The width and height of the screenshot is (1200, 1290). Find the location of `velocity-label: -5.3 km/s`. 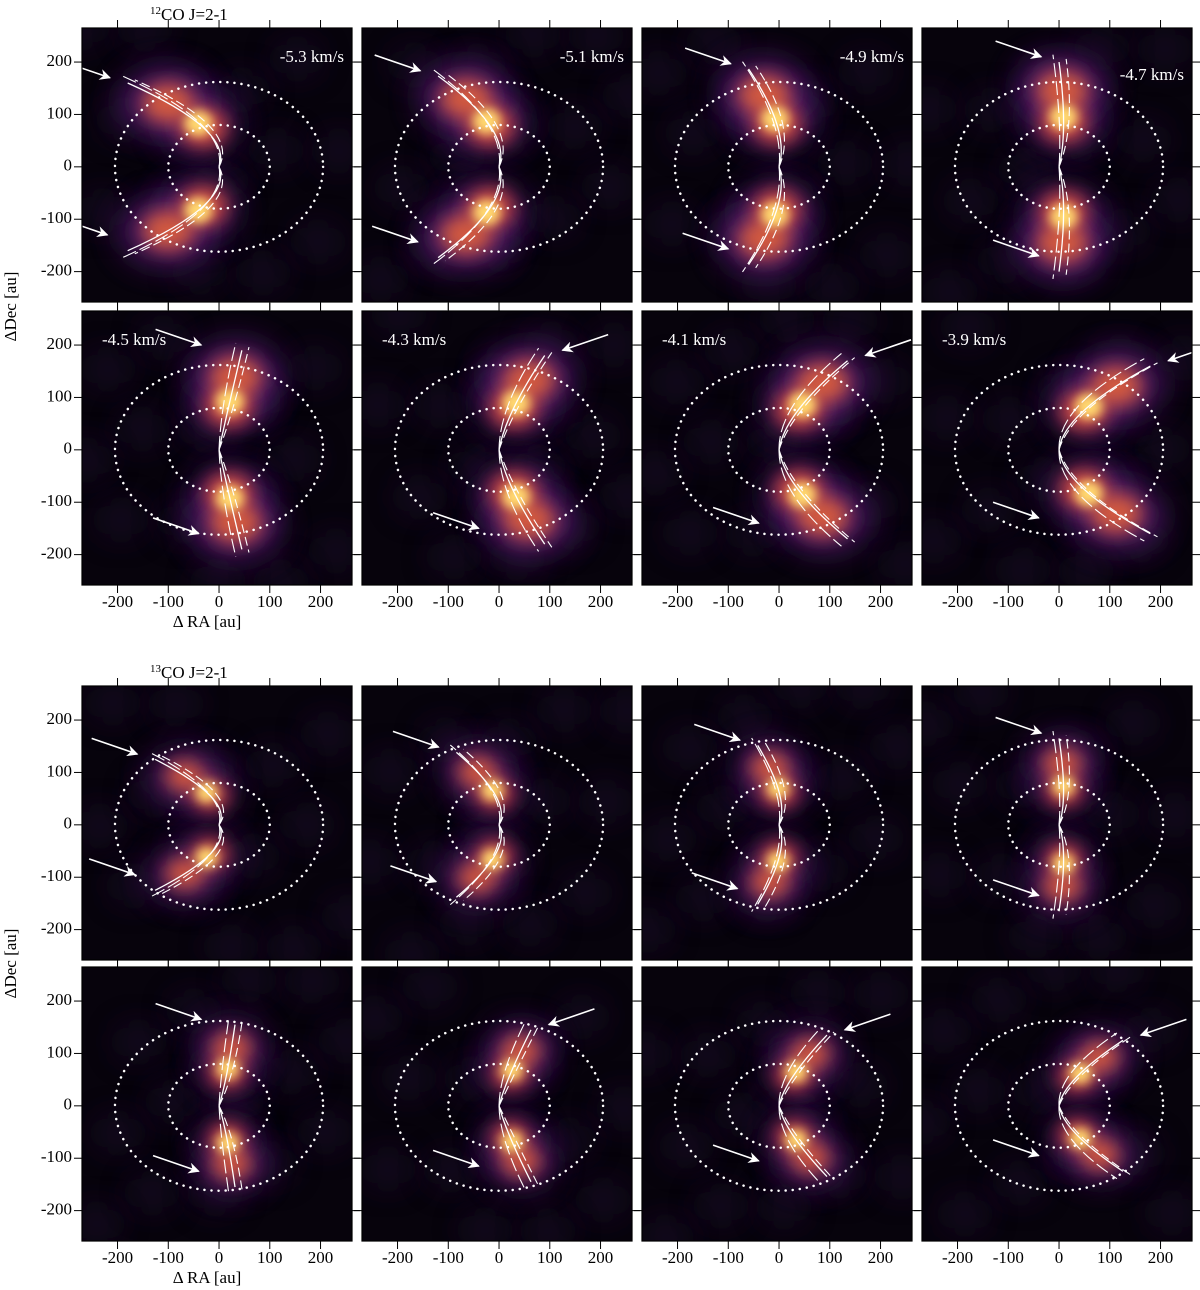

velocity-label: -5.3 km/s is located at coordinates (312, 56).